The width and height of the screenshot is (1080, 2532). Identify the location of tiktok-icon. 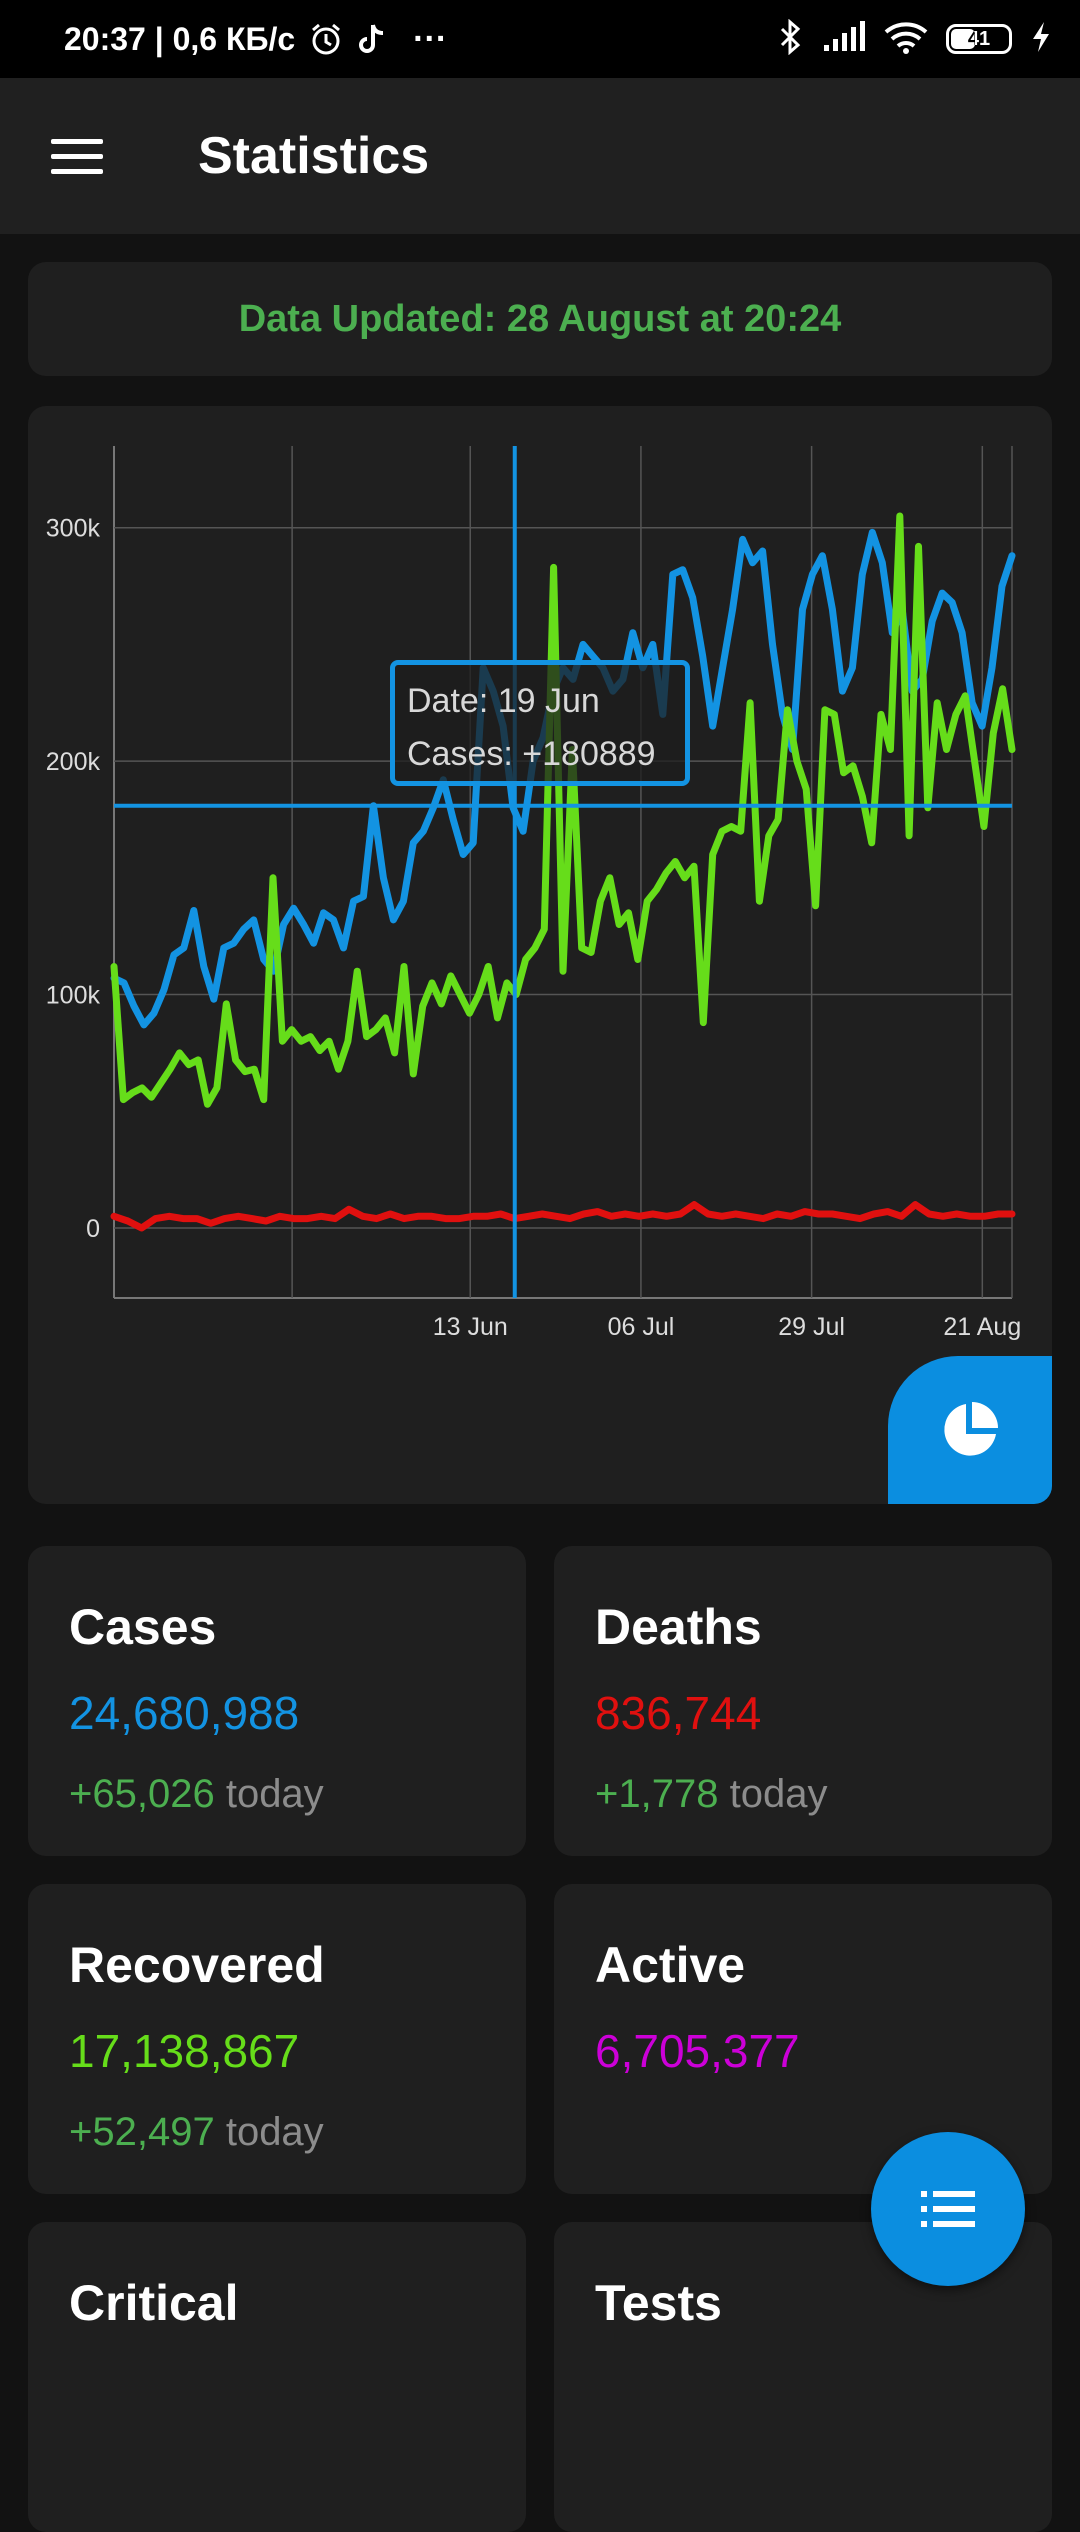
(372, 39).